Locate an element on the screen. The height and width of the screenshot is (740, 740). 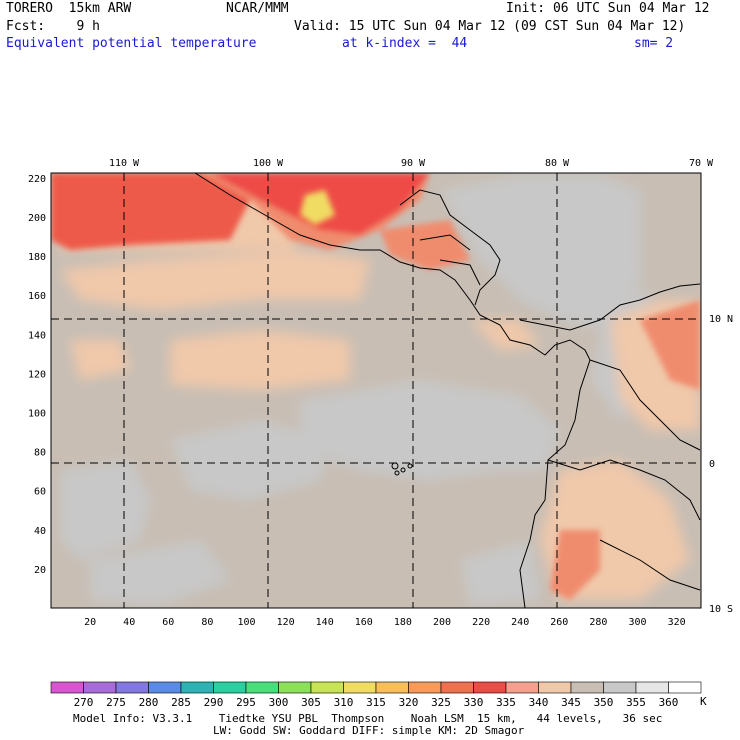
hot-region-peru is located at coordinates (575, 565).